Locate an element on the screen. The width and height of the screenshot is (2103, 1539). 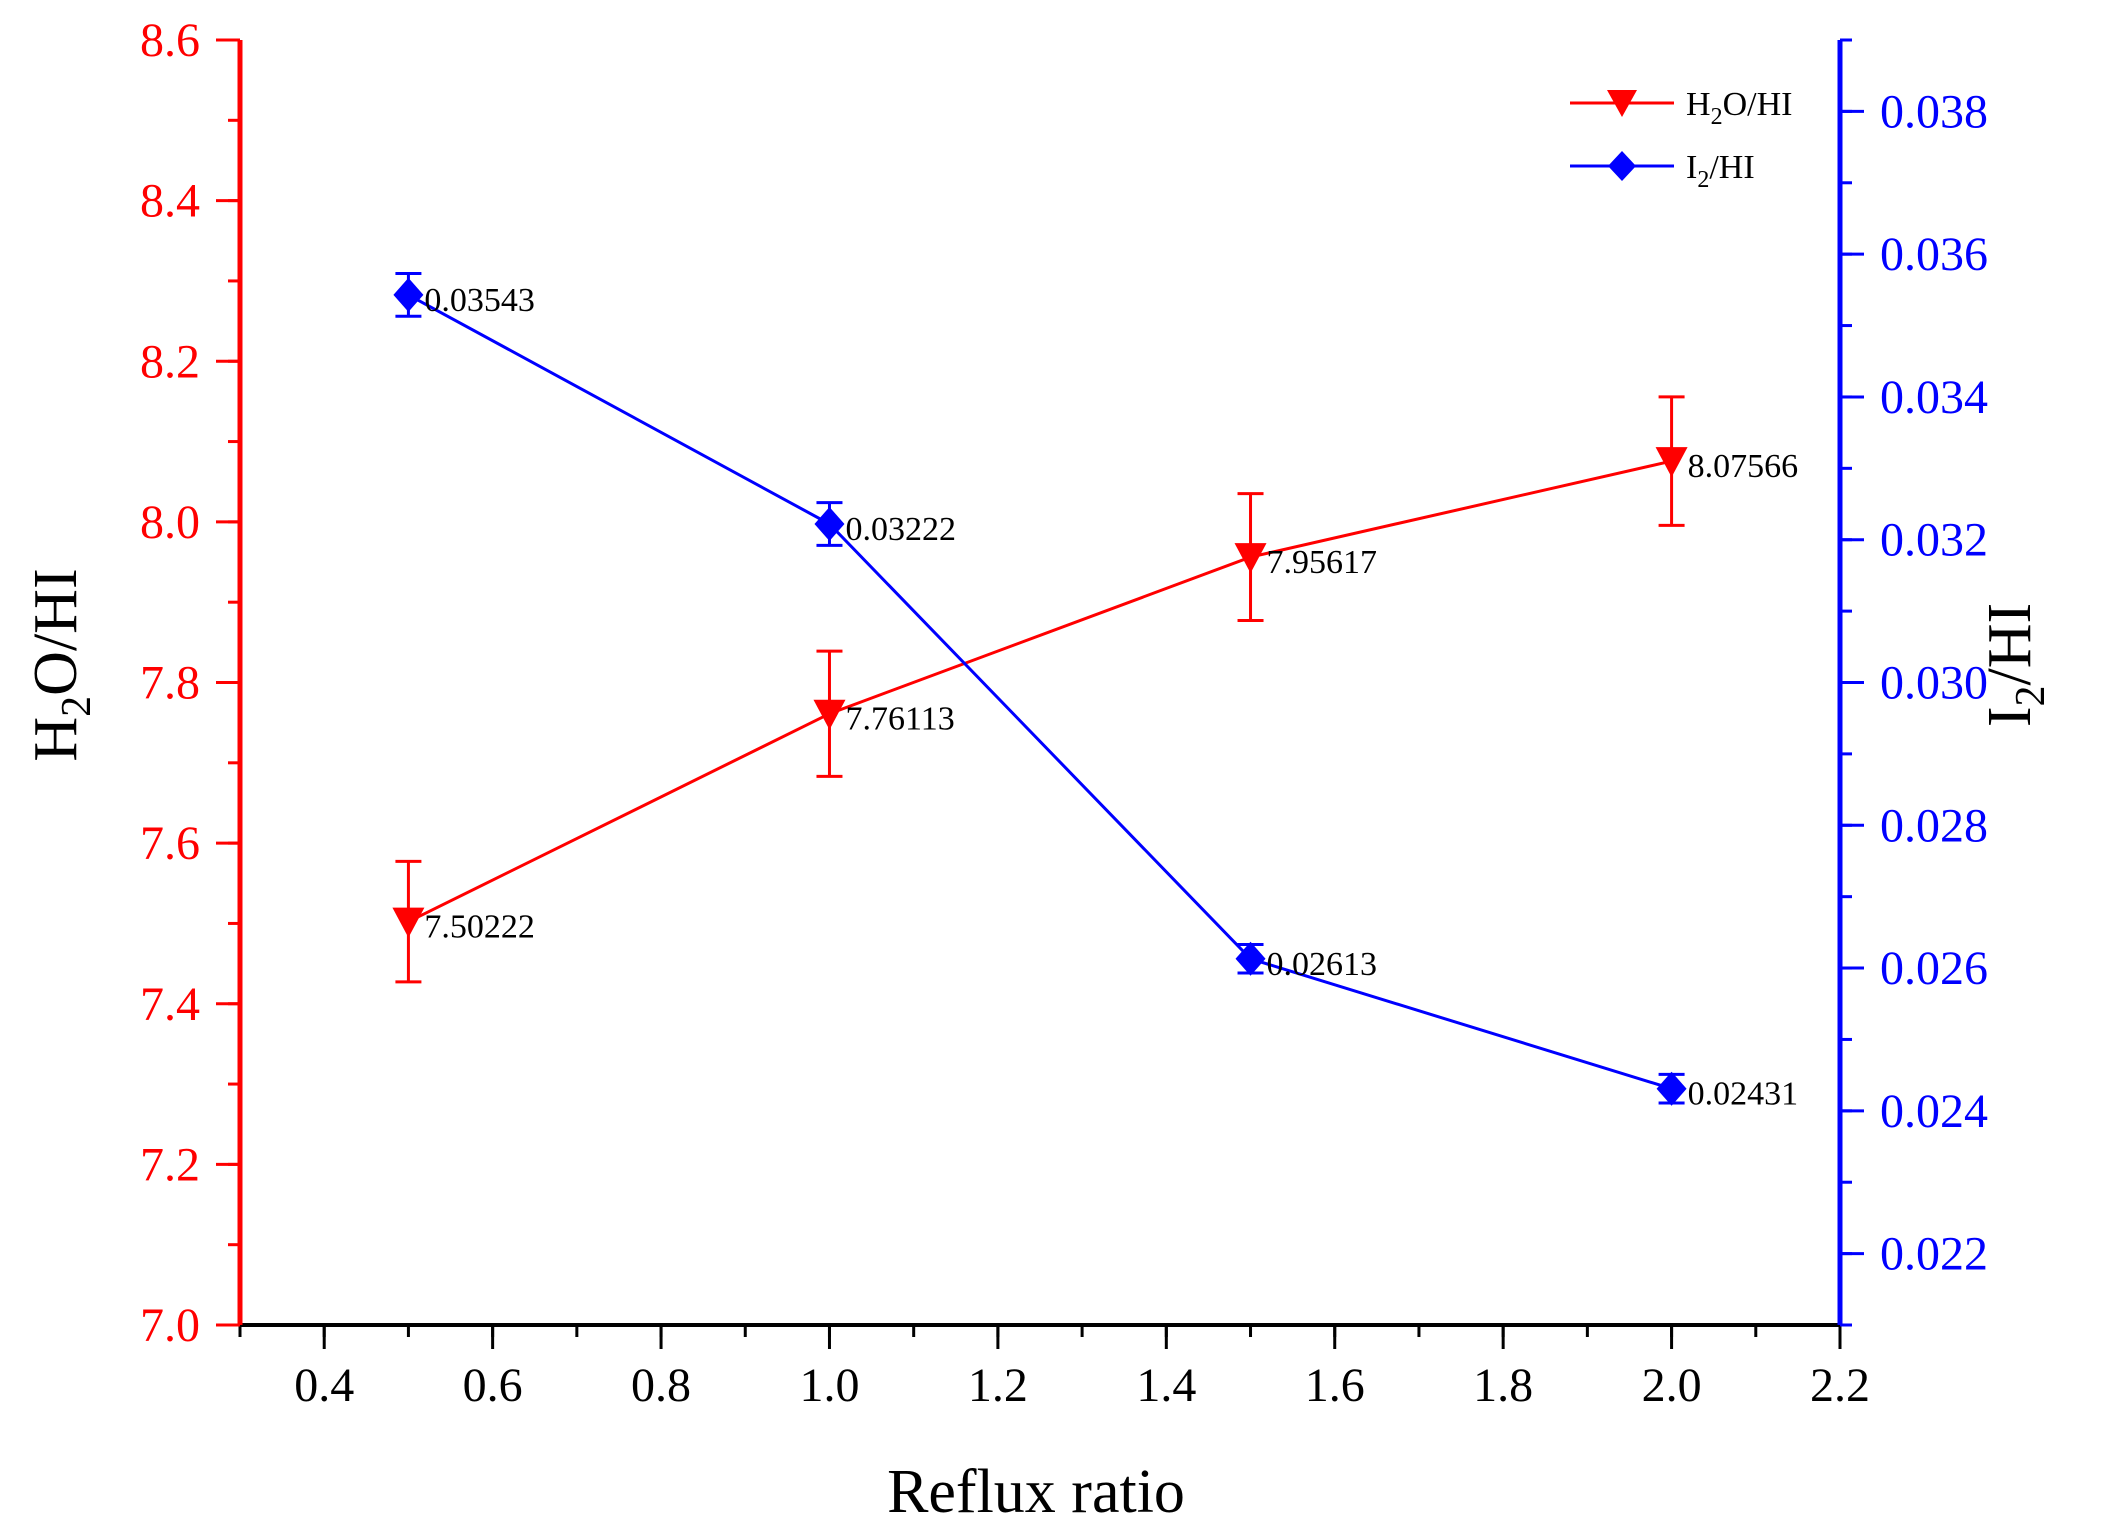
right-axis-title-main: I is located at coordinates (2010, 717).